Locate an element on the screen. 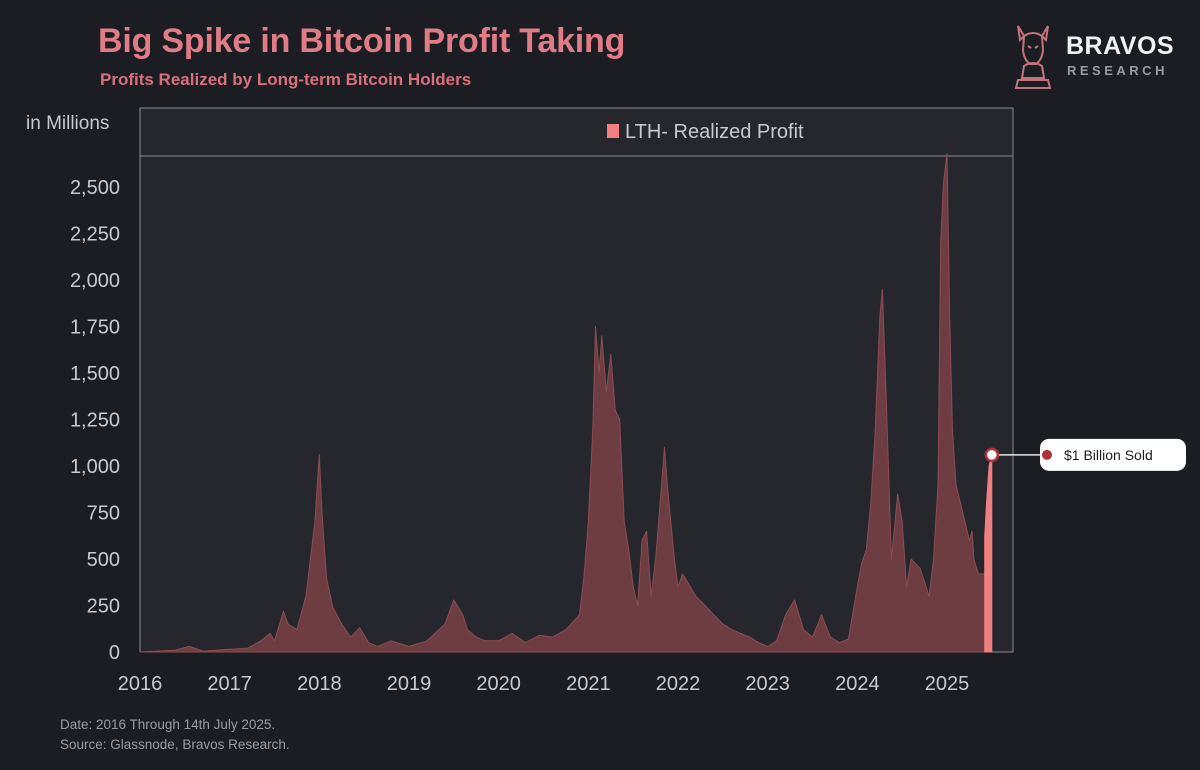 The height and width of the screenshot is (770, 1200). x-tick-label: 2019 is located at coordinates (409, 684).